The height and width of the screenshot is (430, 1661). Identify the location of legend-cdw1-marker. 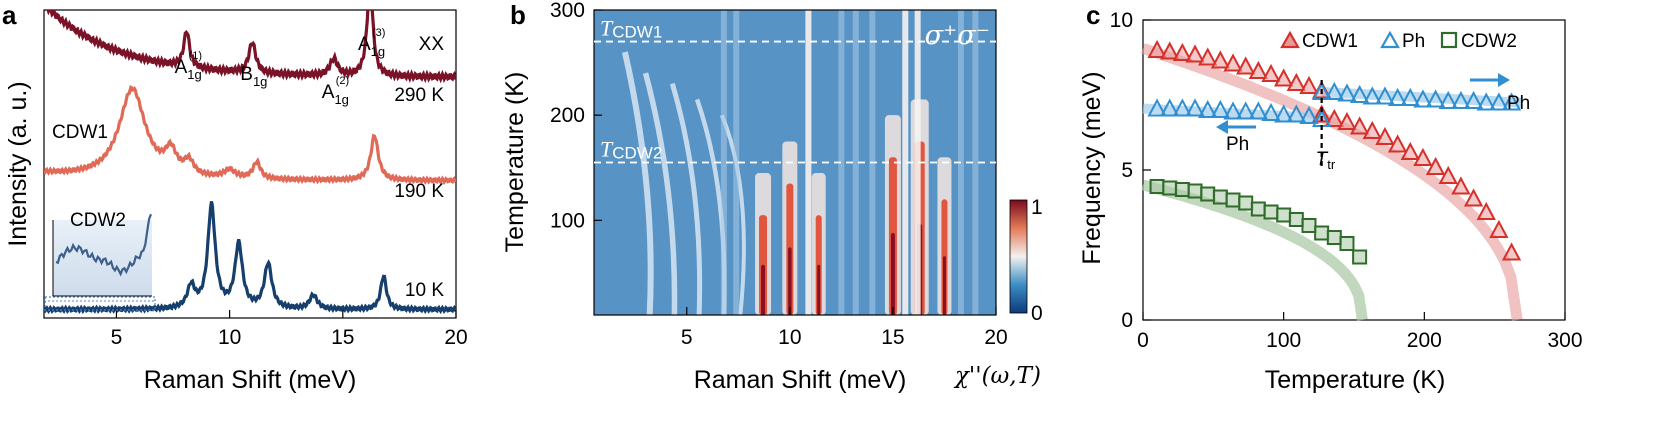
(1290, 39).